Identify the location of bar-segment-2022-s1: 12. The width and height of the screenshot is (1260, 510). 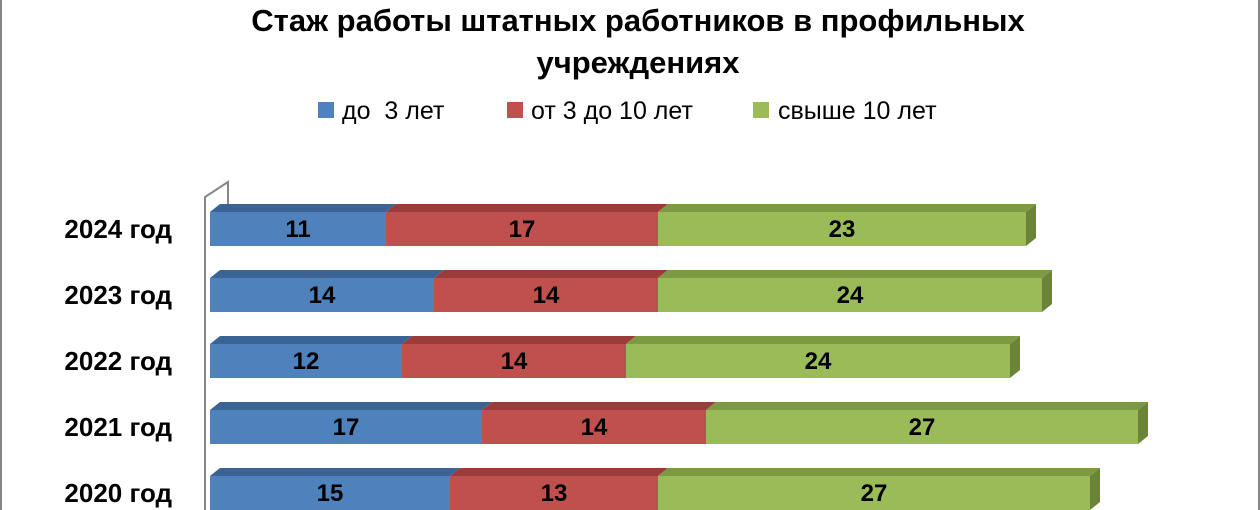
(311, 357).